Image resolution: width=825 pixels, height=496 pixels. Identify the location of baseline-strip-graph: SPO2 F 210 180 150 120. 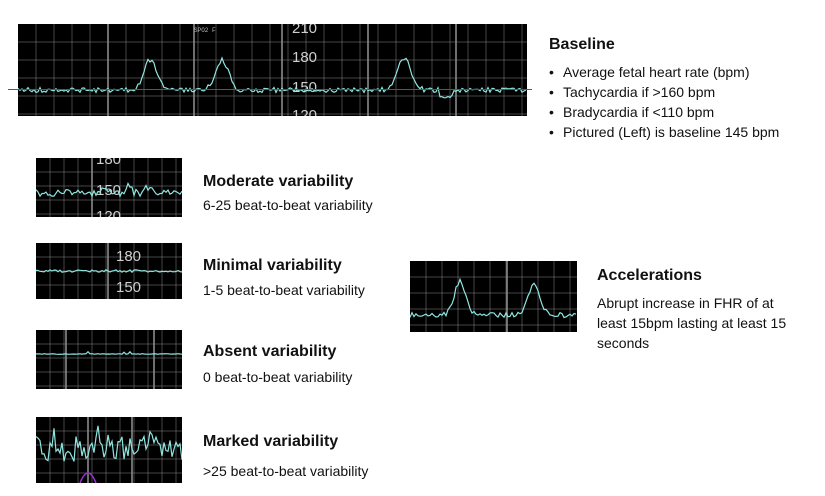
(272, 70).